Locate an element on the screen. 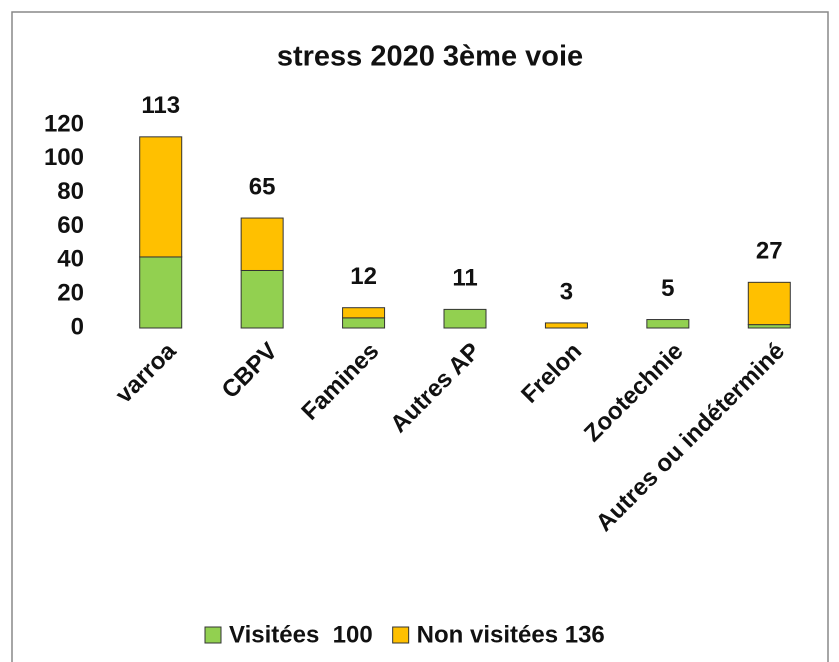 This screenshot has width=839, height=662. legend-label: Visitées 100 is located at coordinates (301, 634).